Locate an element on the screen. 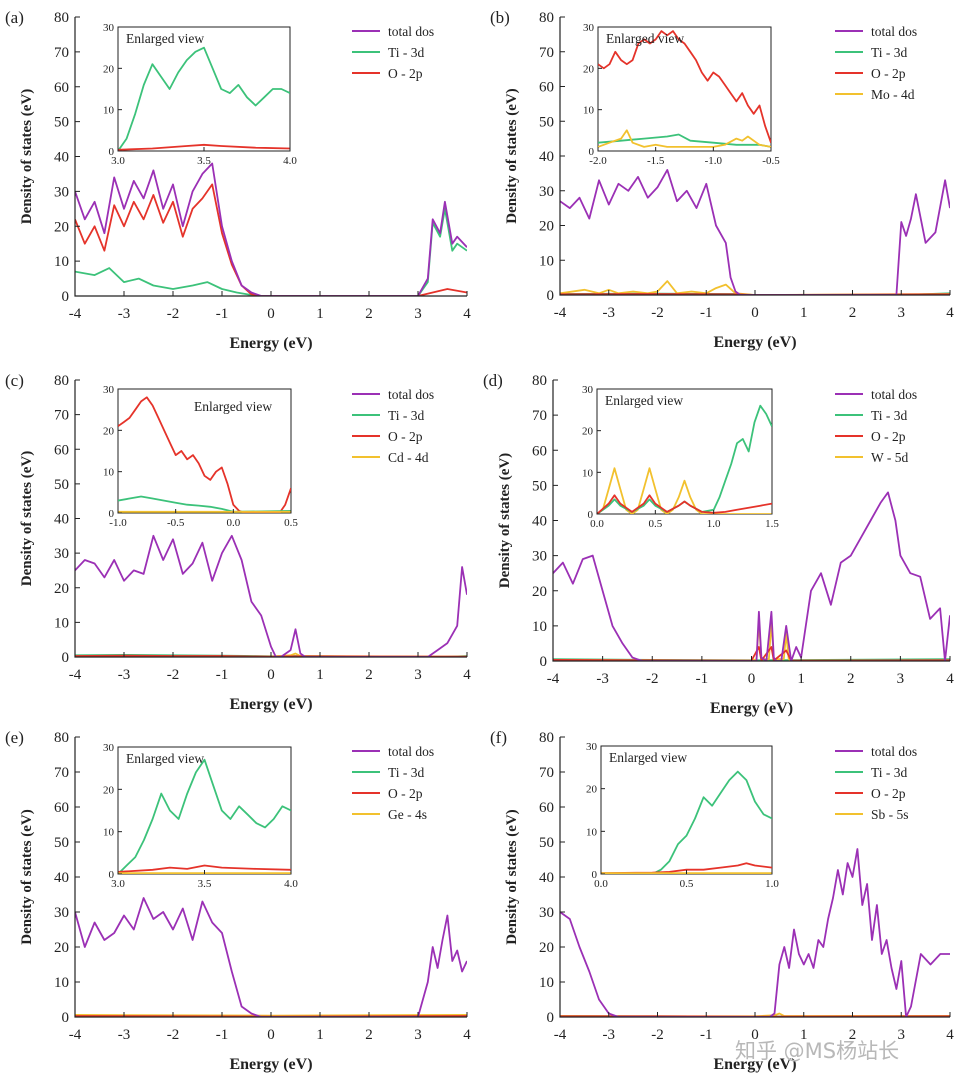  legend-label: total dos is located at coordinates (411, 31).